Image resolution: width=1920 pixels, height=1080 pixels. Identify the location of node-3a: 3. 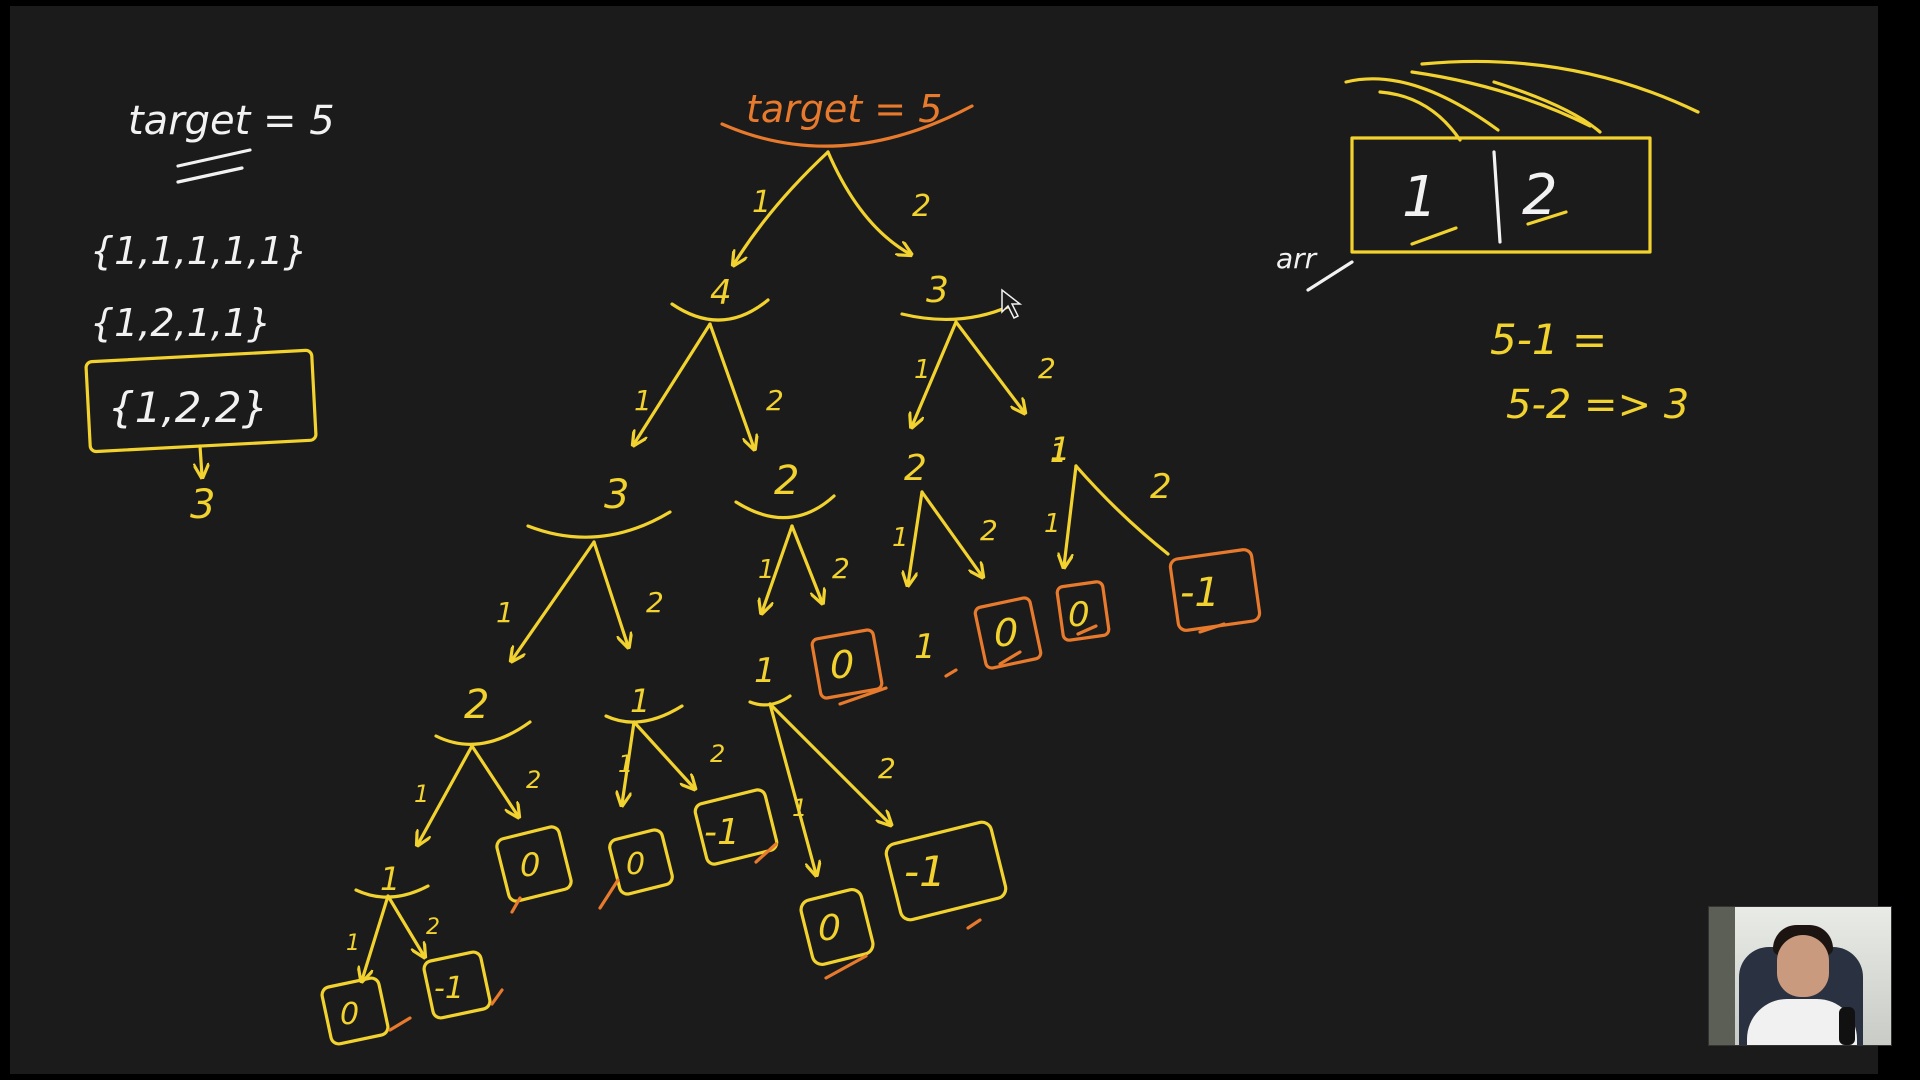
(616, 495).